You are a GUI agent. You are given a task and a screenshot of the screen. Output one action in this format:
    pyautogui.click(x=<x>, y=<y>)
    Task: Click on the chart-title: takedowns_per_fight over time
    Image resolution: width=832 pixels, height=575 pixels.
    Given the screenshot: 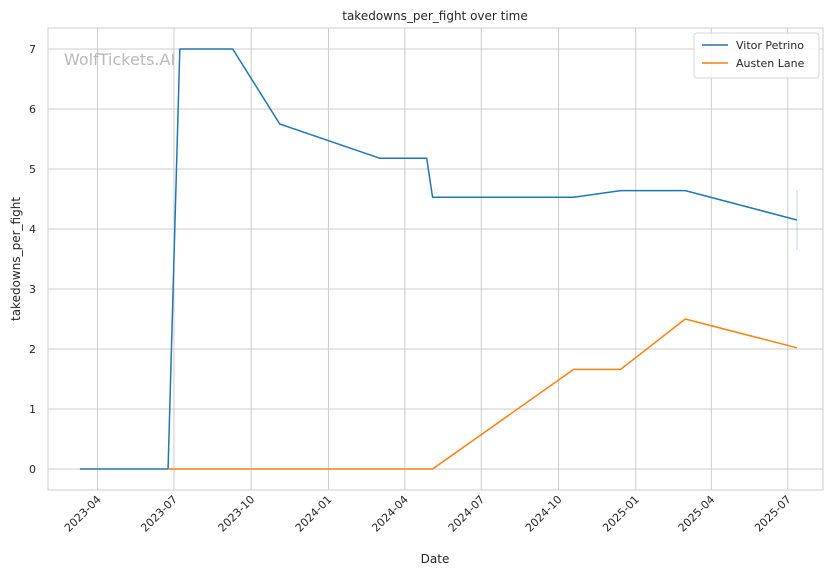 What is the action you would take?
    pyautogui.click(x=435, y=16)
    